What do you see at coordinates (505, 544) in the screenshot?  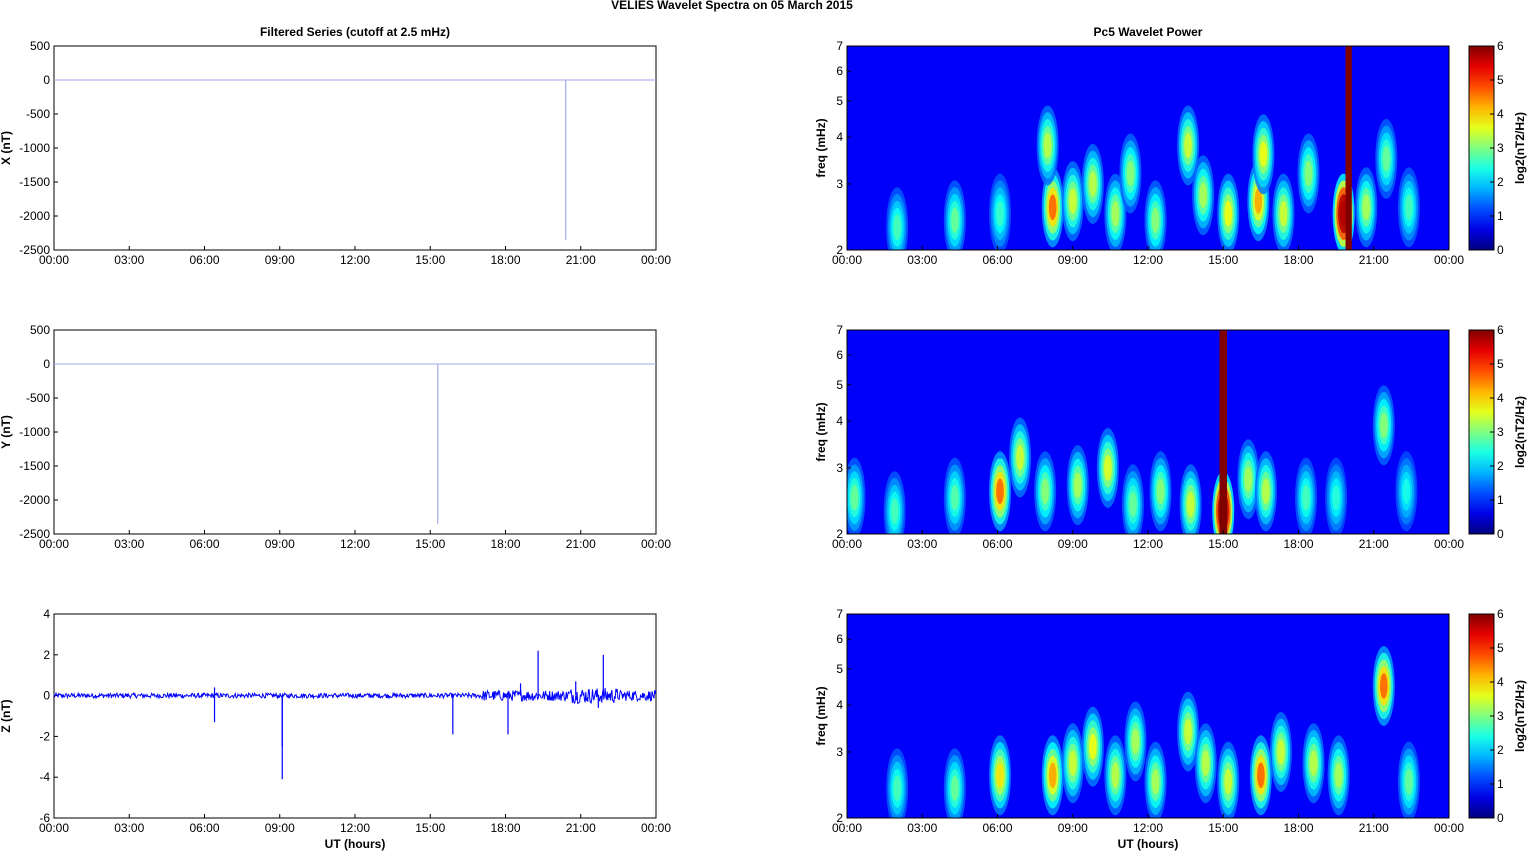 I see `series-xtick-label: 18:00` at bounding box center [505, 544].